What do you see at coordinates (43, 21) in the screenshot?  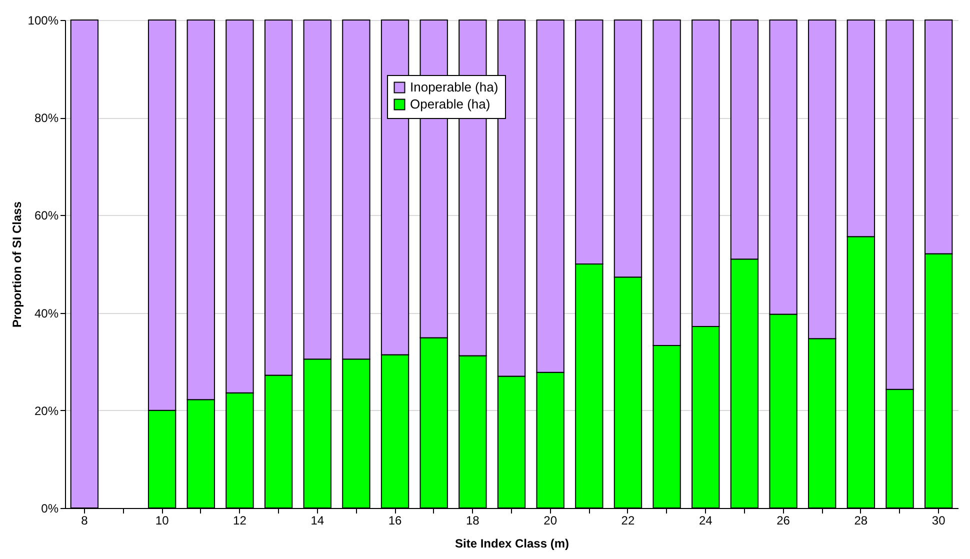 I see `y-tick-label: 100%` at bounding box center [43, 21].